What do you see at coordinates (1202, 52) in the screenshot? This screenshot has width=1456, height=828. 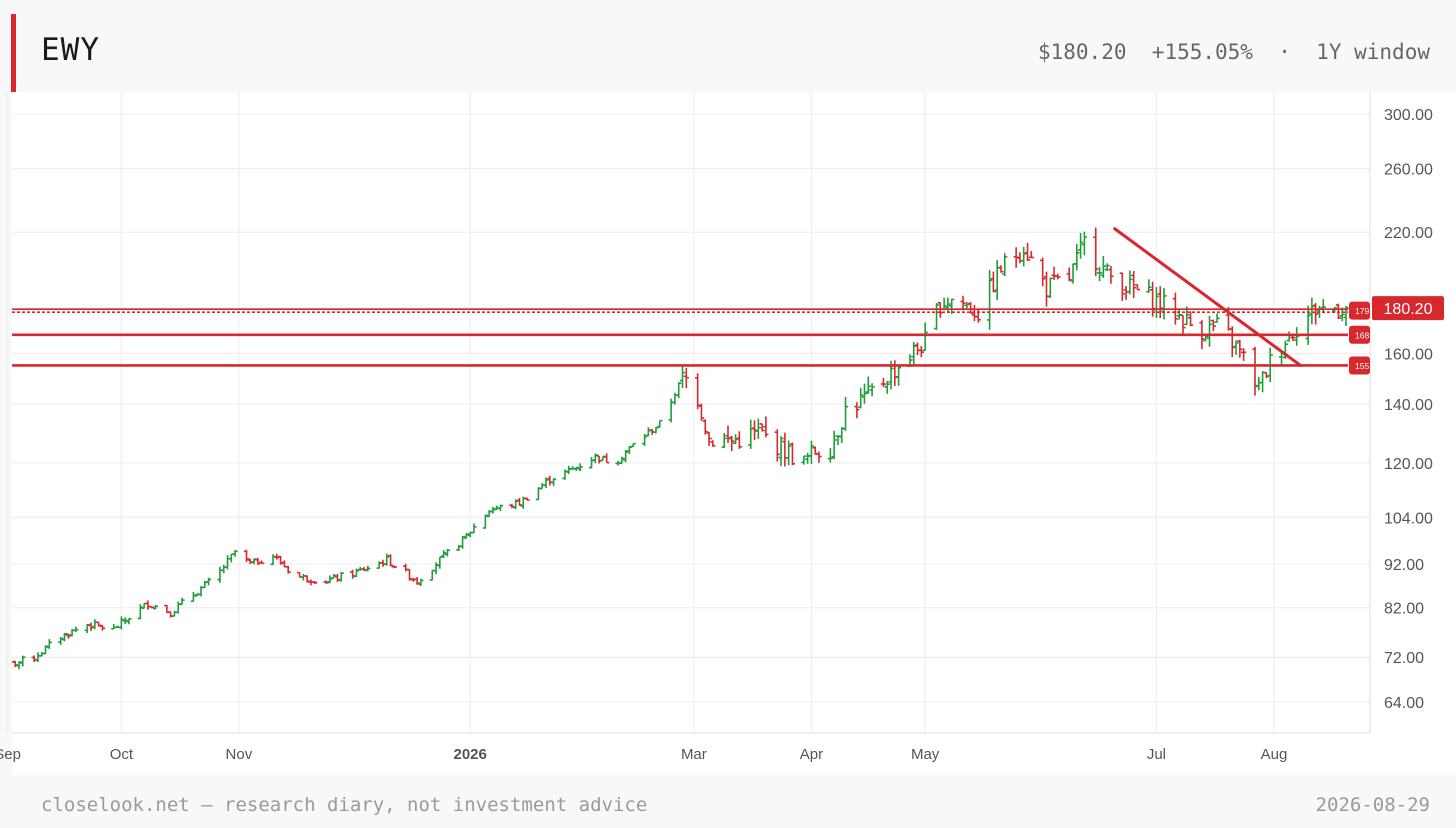 I see `percent-change: +155.05%` at bounding box center [1202, 52].